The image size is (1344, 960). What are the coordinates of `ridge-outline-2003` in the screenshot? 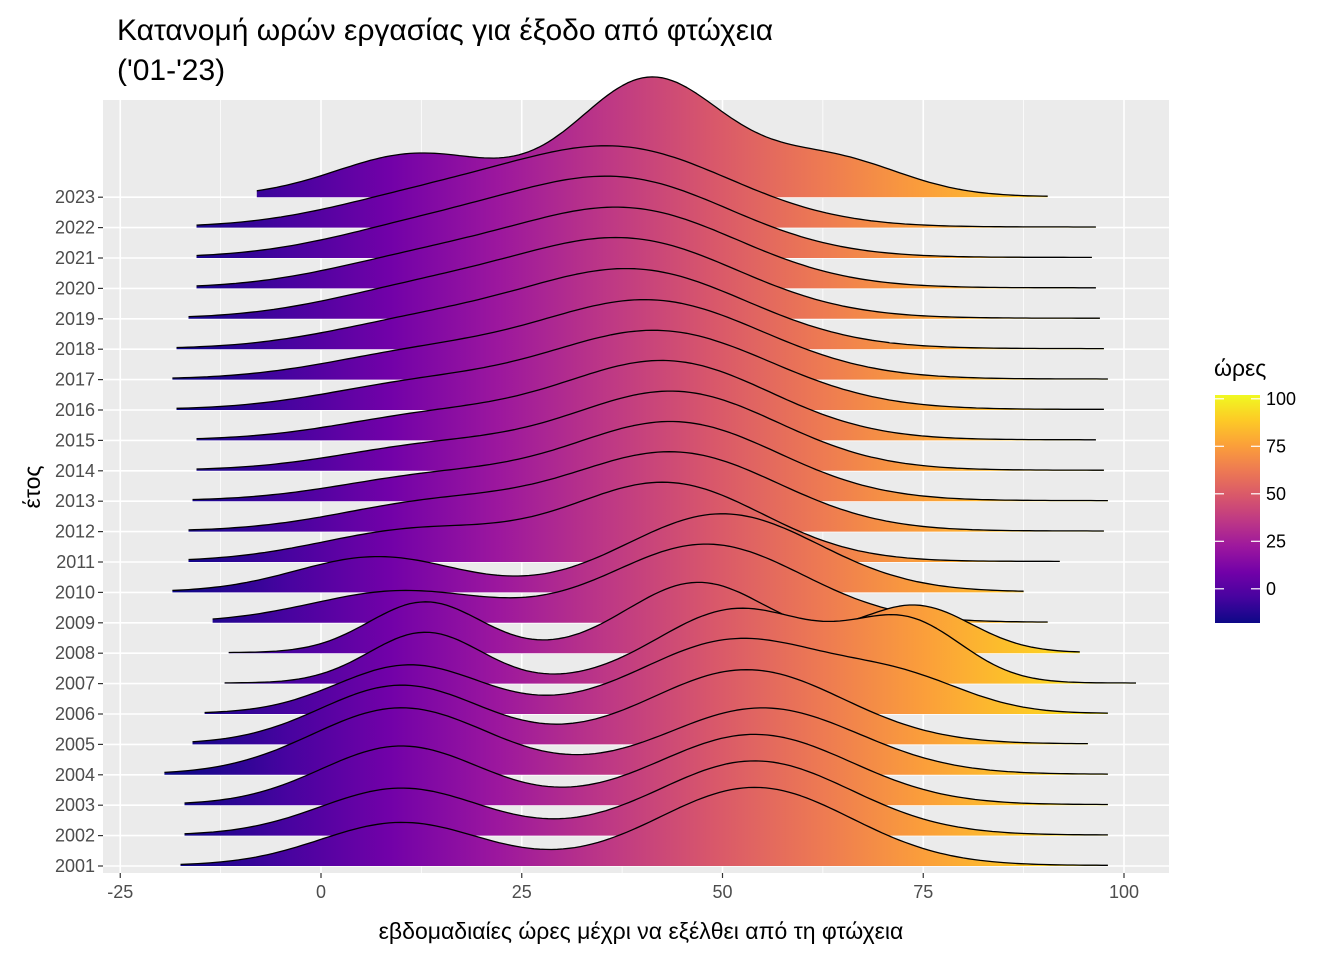 It's located at (646, 769).